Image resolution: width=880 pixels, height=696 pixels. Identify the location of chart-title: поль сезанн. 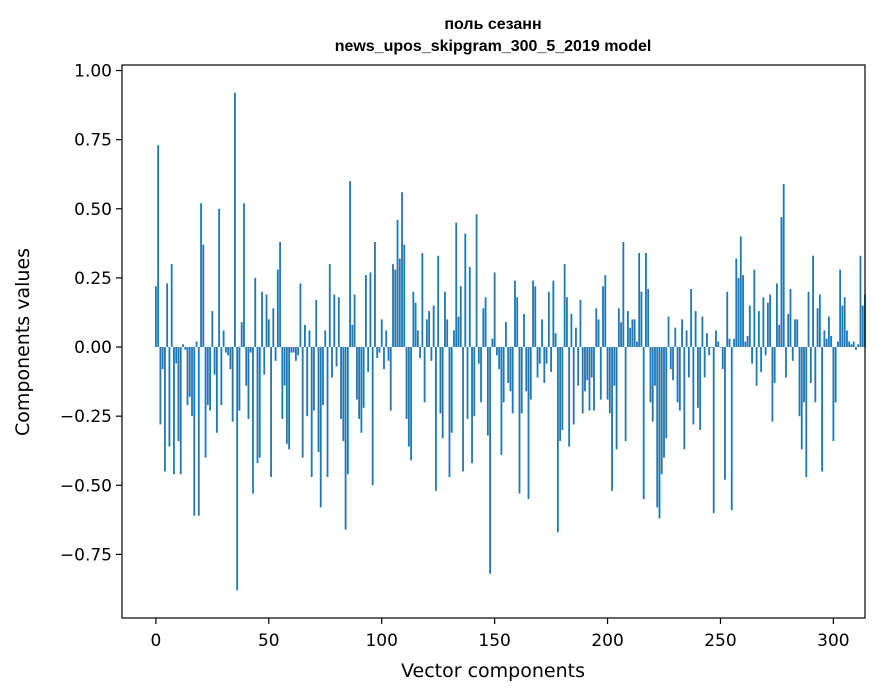
(492, 24).